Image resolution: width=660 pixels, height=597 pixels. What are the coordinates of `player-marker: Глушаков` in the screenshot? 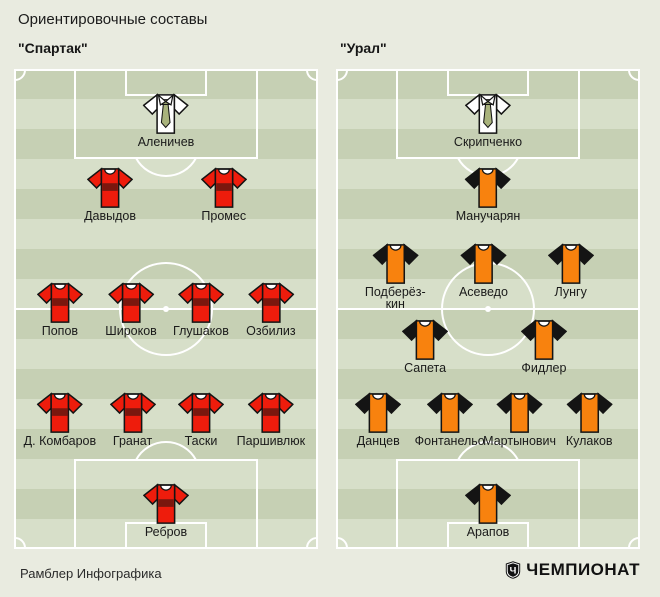 It's located at (201, 309).